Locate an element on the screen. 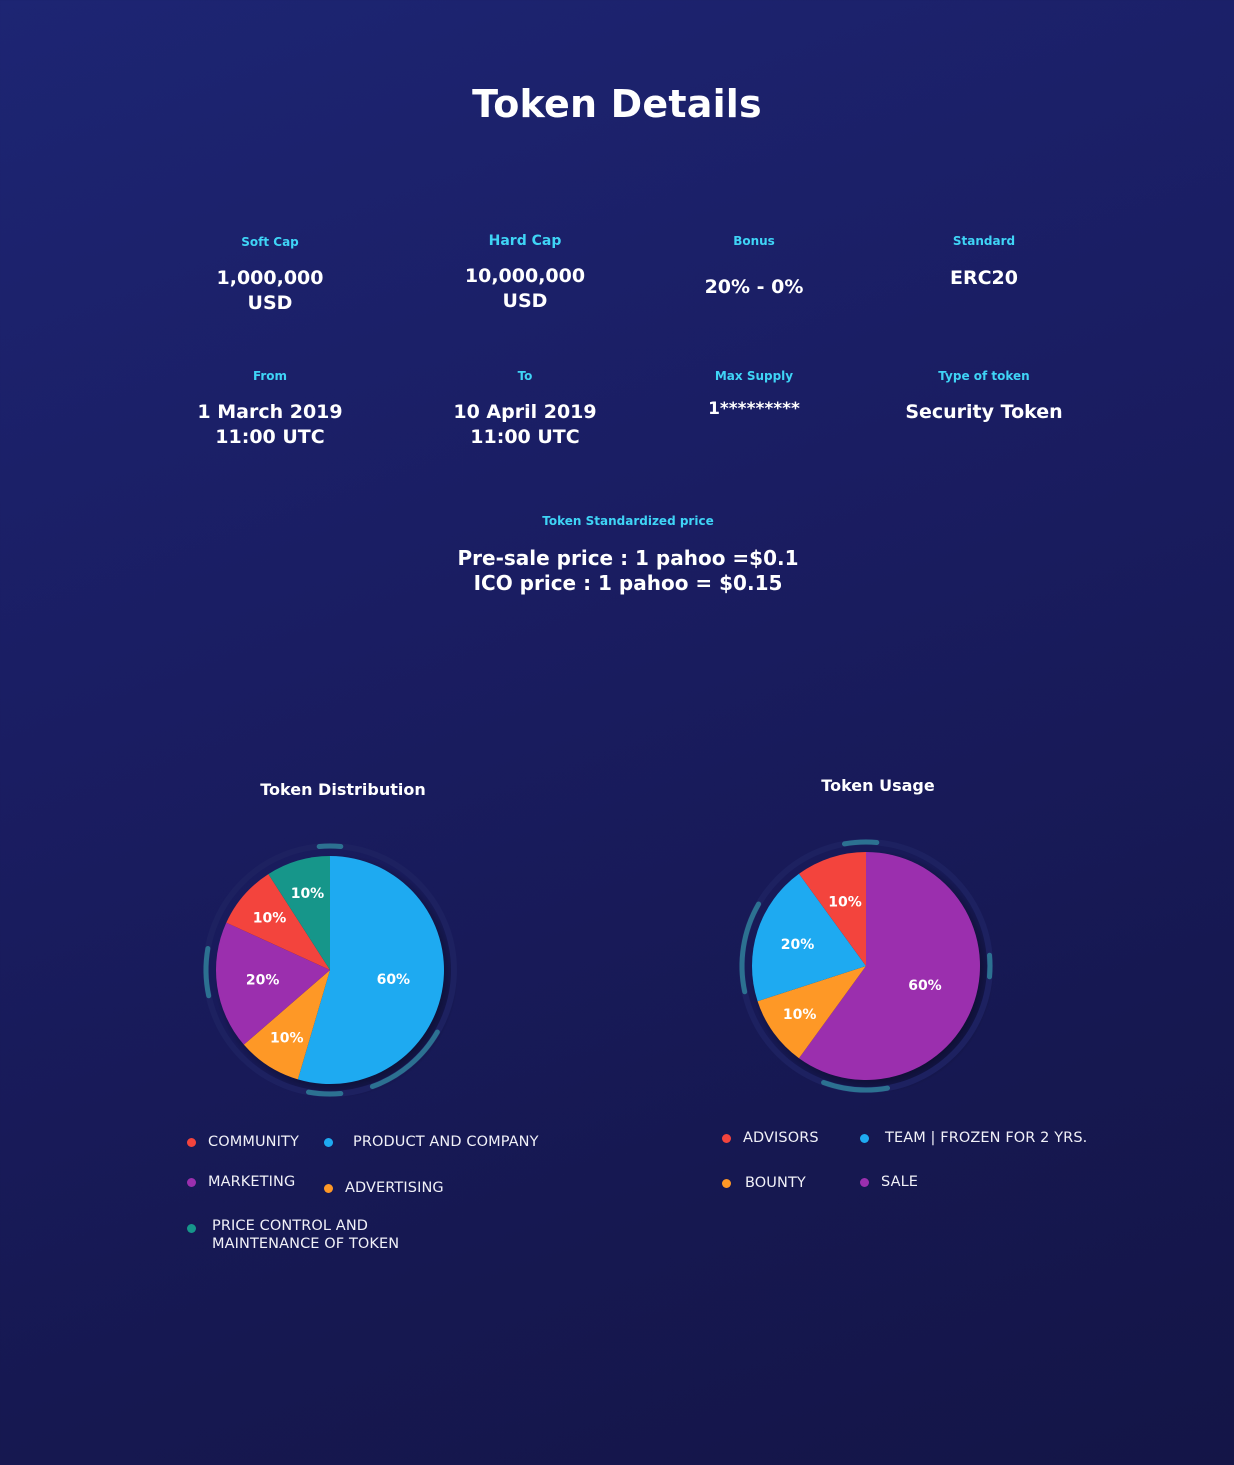 The image size is (1234, 1465). to-label: To is located at coordinates (525, 376).